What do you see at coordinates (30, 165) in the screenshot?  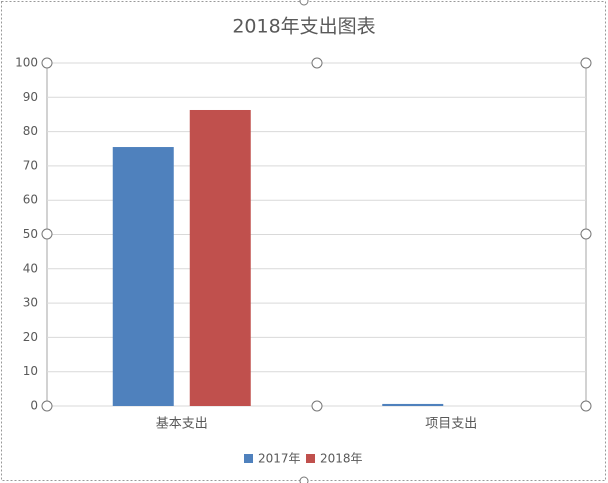 I see `y-tick-label: 70` at bounding box center [30, 165].